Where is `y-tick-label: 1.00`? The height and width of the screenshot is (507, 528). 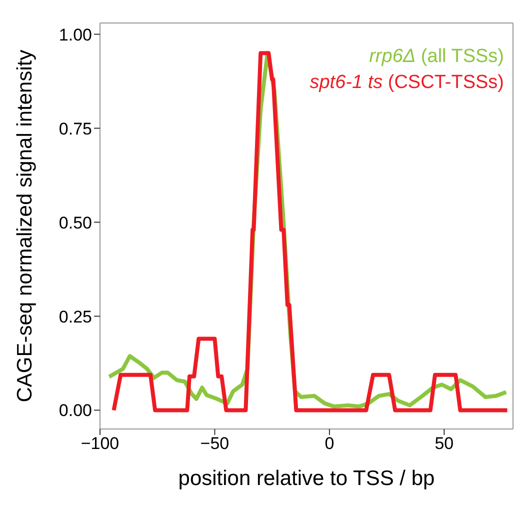
y-tick-label: 1.00 is located at coordinates (75, 34).